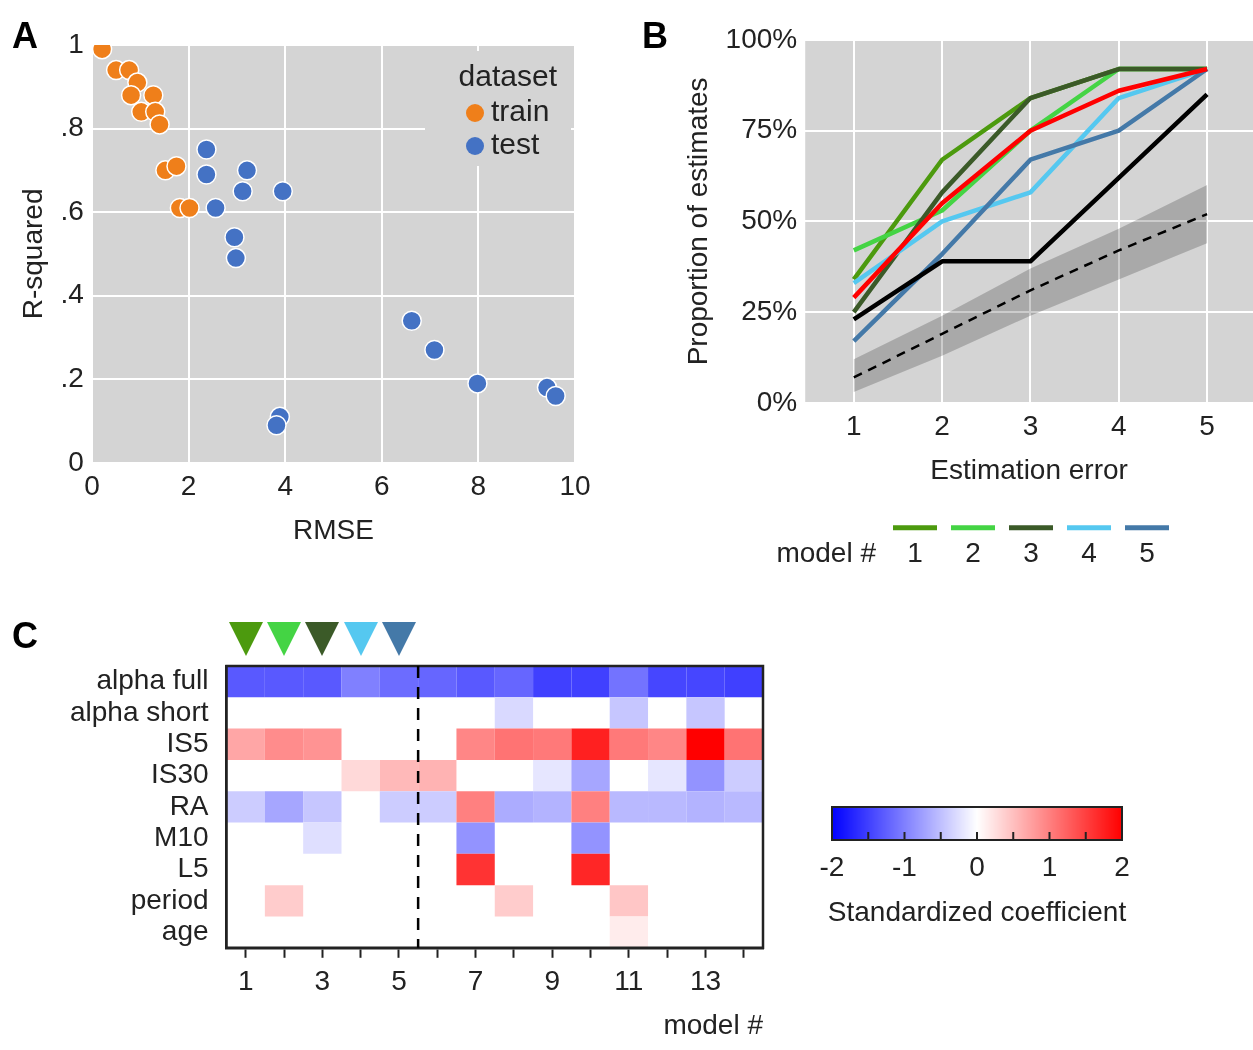 The image size is (1253, 1050). What do you see at coordinates (72, 377) in the screenshot?
I see `y-tick-label: .2` at bounding box center [72, 377].